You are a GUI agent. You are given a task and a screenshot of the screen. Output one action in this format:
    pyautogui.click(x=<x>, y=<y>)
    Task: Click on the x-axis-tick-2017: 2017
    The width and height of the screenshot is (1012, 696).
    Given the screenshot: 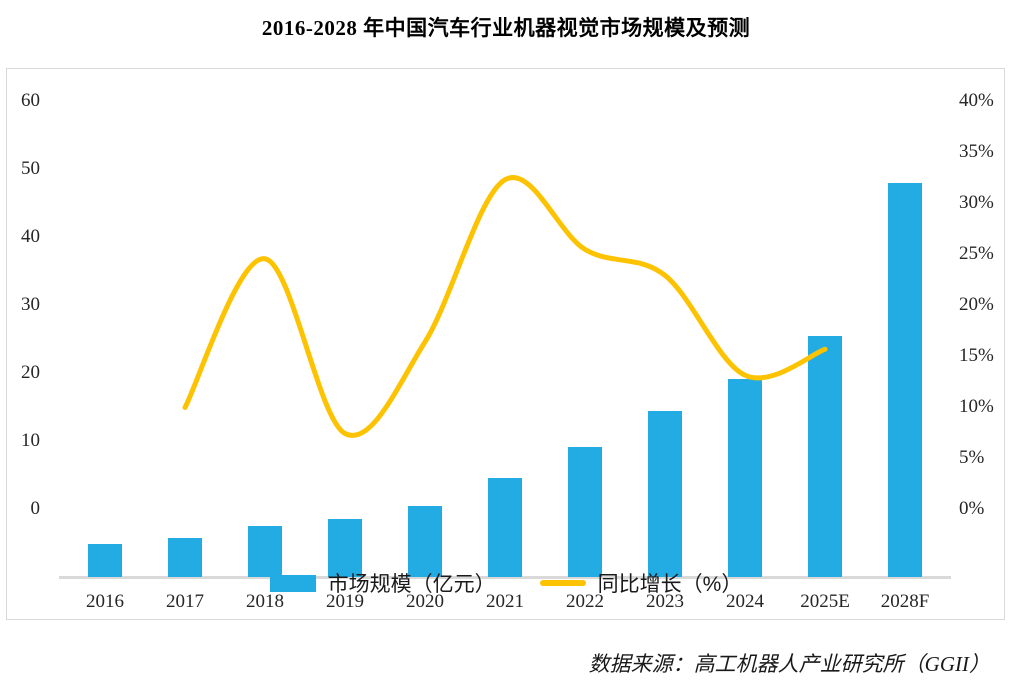 What is the action you would take?
    pyautogui.click(x=185, y=601)
    